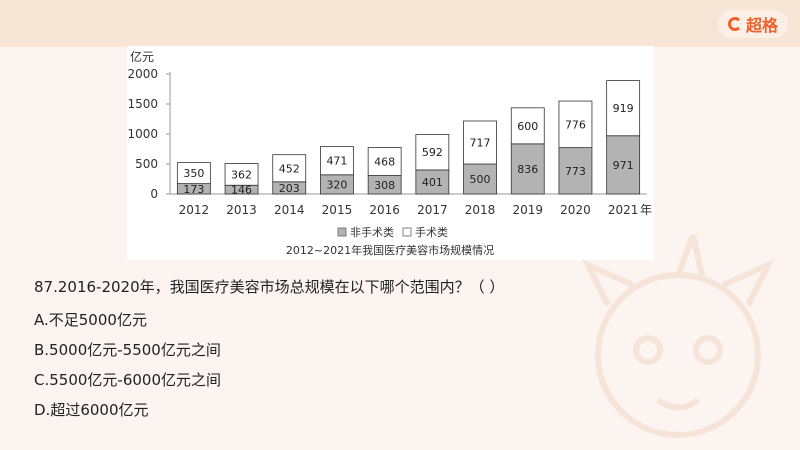 Image resolution: width=800 pixels, height=450 pixels. I want to click on y-tick-label: 500, so click(146, 164).